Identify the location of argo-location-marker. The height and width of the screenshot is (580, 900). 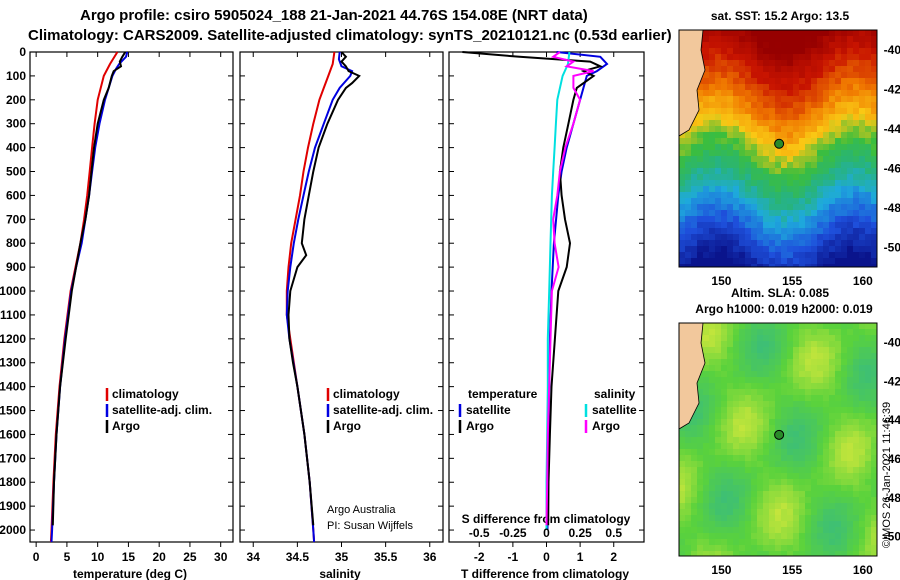
(779, 434).